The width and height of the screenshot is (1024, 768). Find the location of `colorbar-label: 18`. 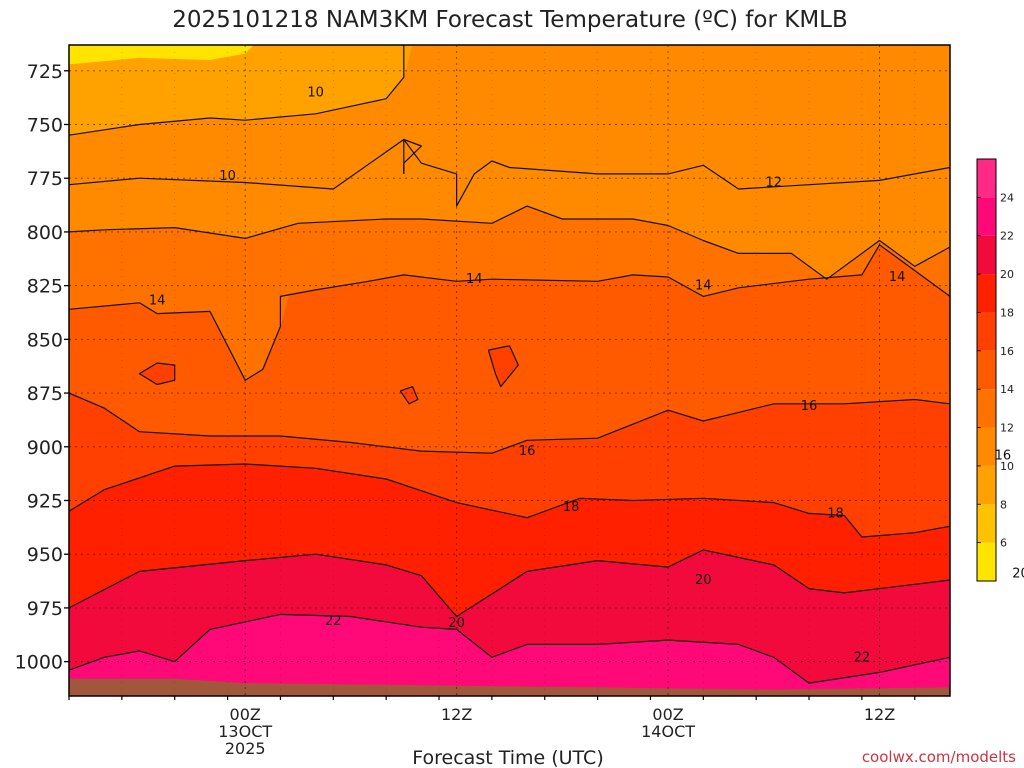

colorbar-label: 18 is located at coordinates (1007, 312).